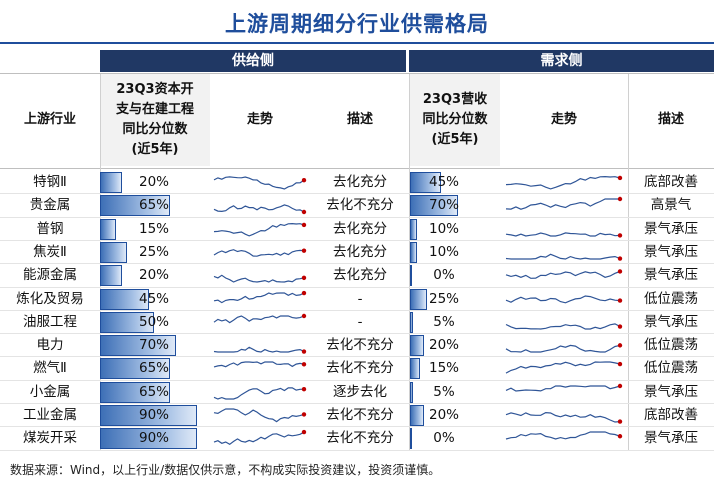  I want to click on capex-header-line: 23Q3资本开, so click(155, 89).